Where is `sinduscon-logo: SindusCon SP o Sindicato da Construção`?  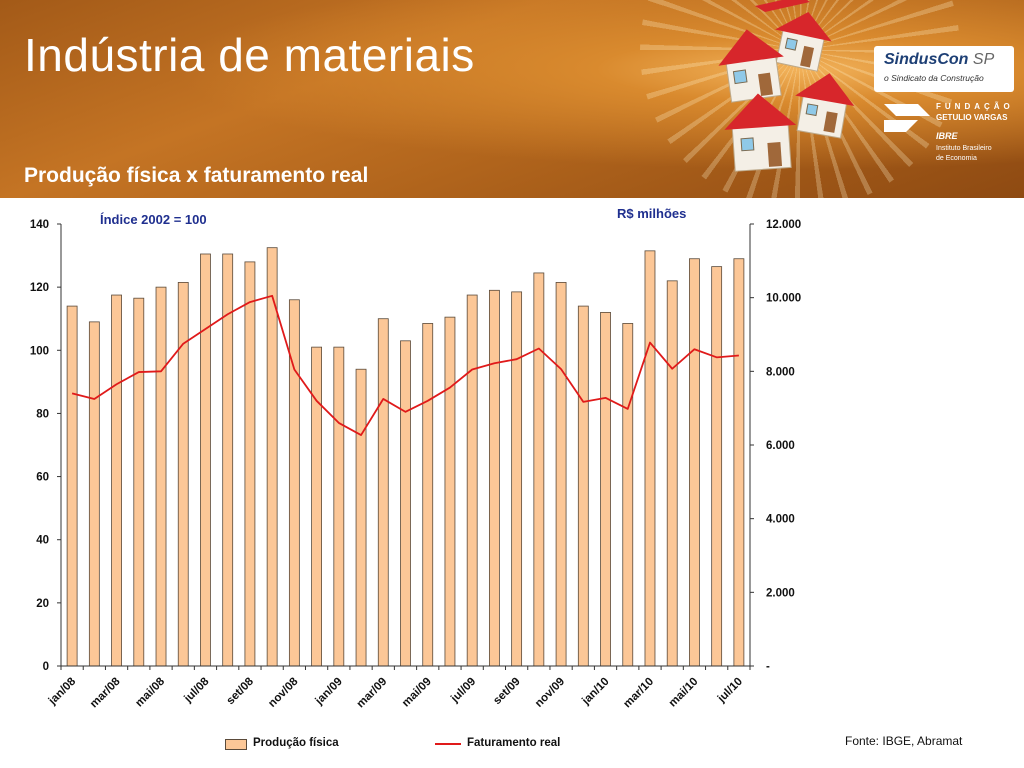 sinduscon-logo: SindusCon SP o Sindicato da Construção is located at coordinates (944, 69).